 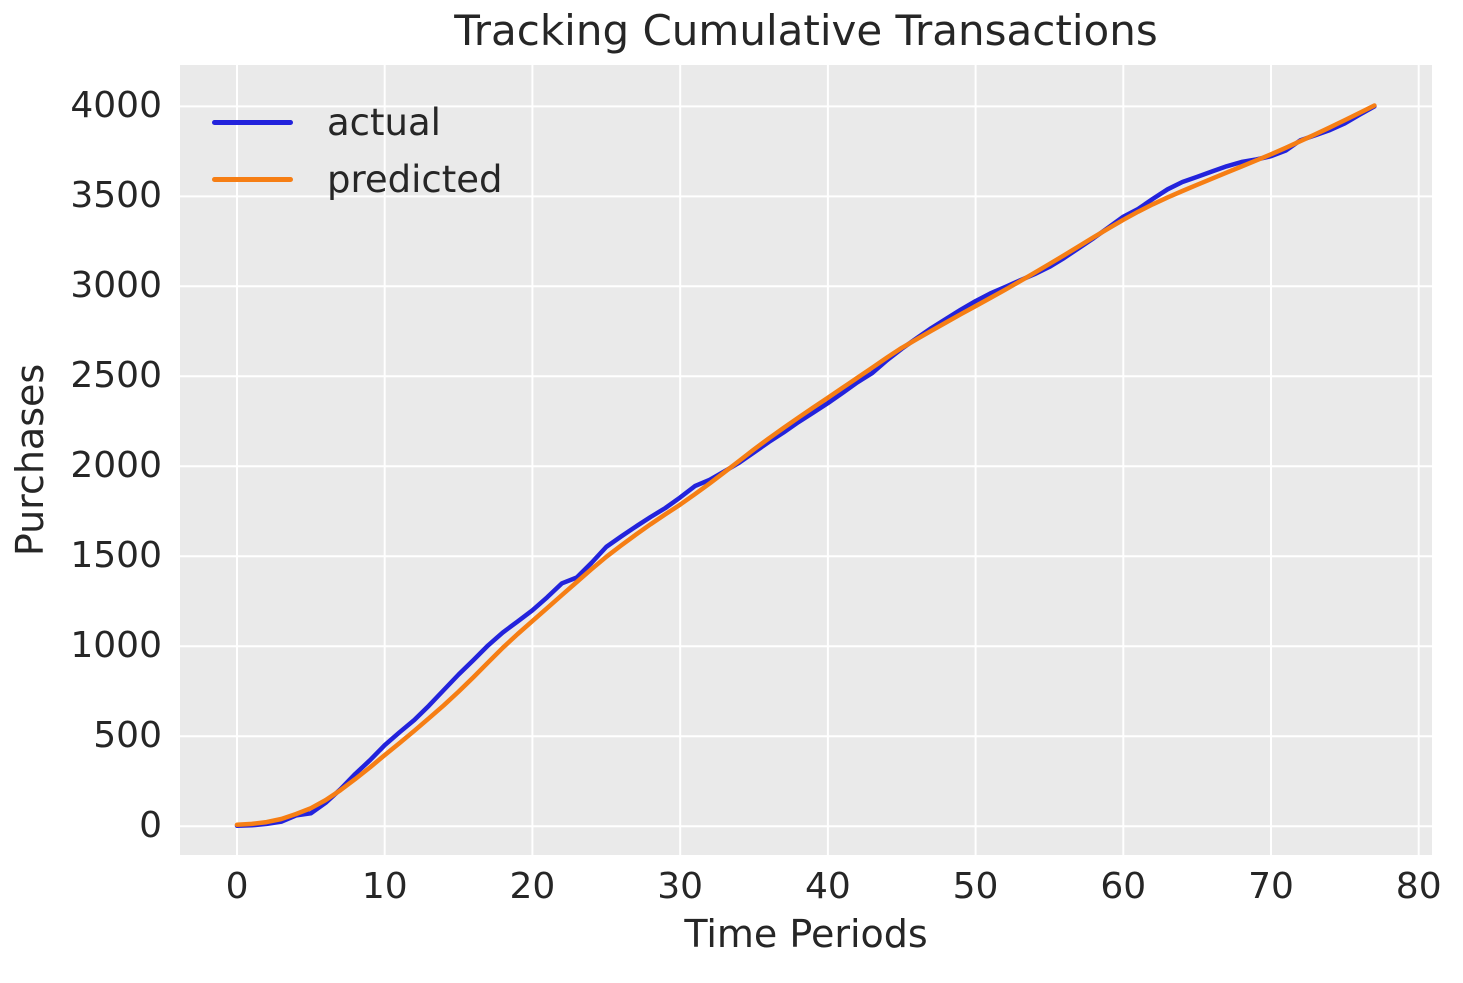 I want to click on x-tick-label: 30, so click(x=680, y=886).